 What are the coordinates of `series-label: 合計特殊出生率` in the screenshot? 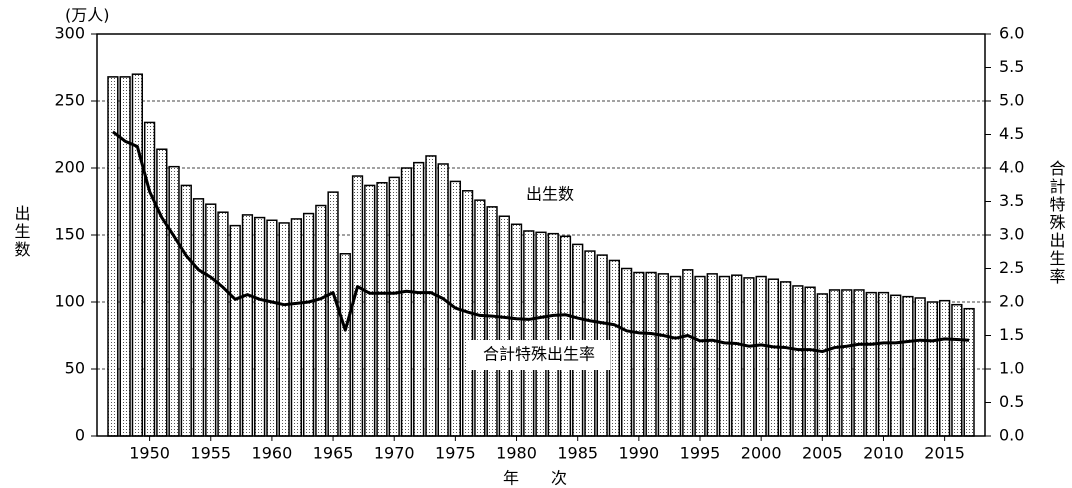 It's located at (539, 354).